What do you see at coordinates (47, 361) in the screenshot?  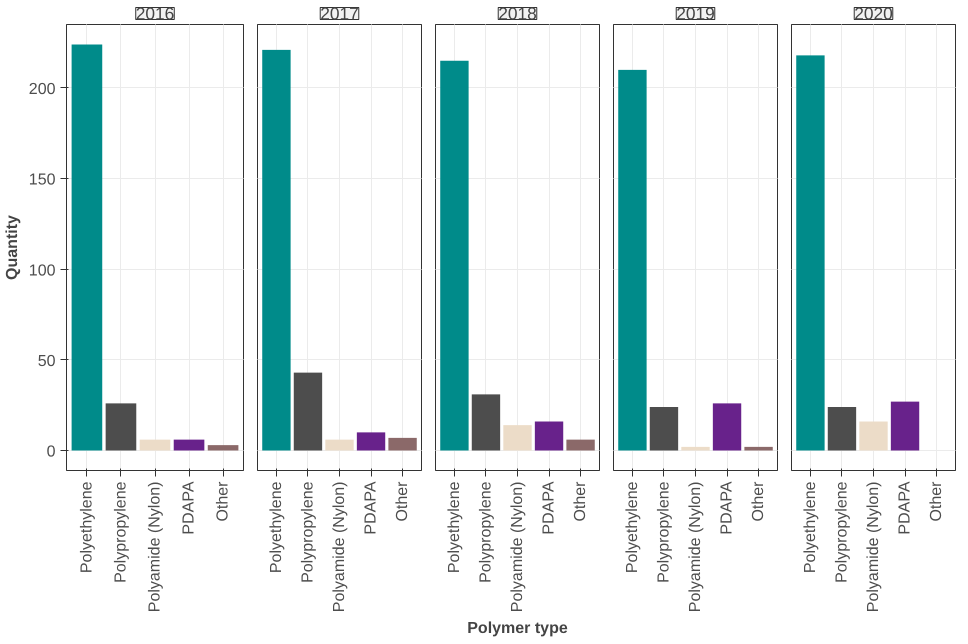 I see `y-tick-label: 50` at bounding box center [47, 361].